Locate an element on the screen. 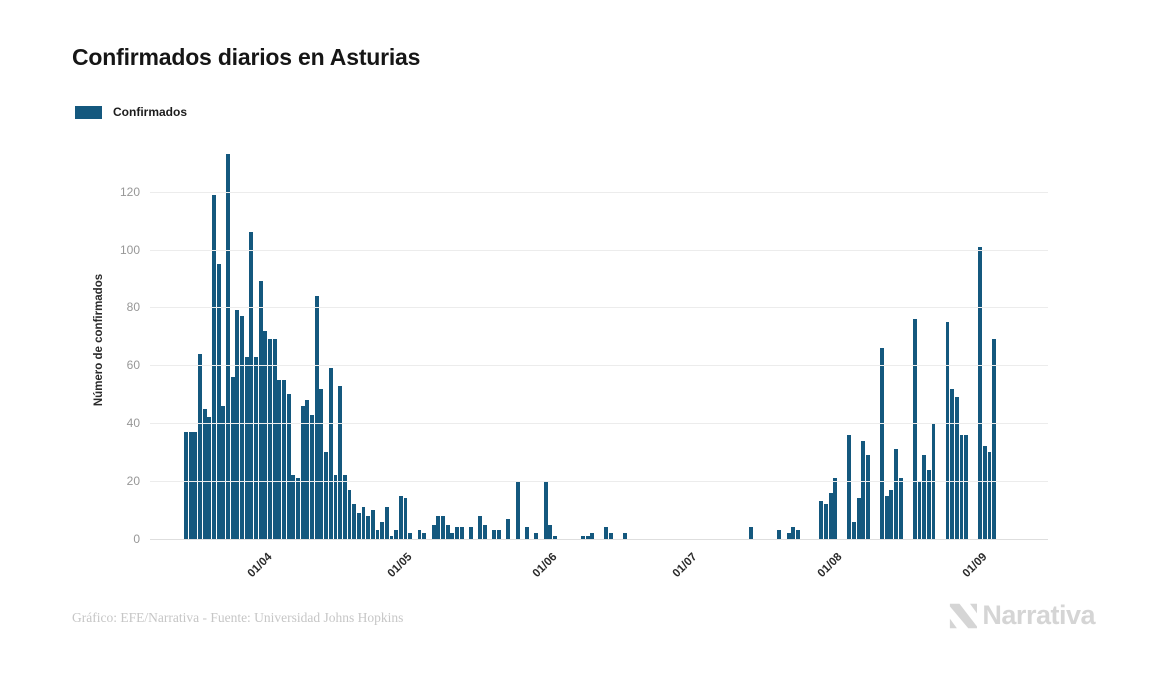  x-tick-label-01-07: 01/07 is located at coordinates (685, 565).